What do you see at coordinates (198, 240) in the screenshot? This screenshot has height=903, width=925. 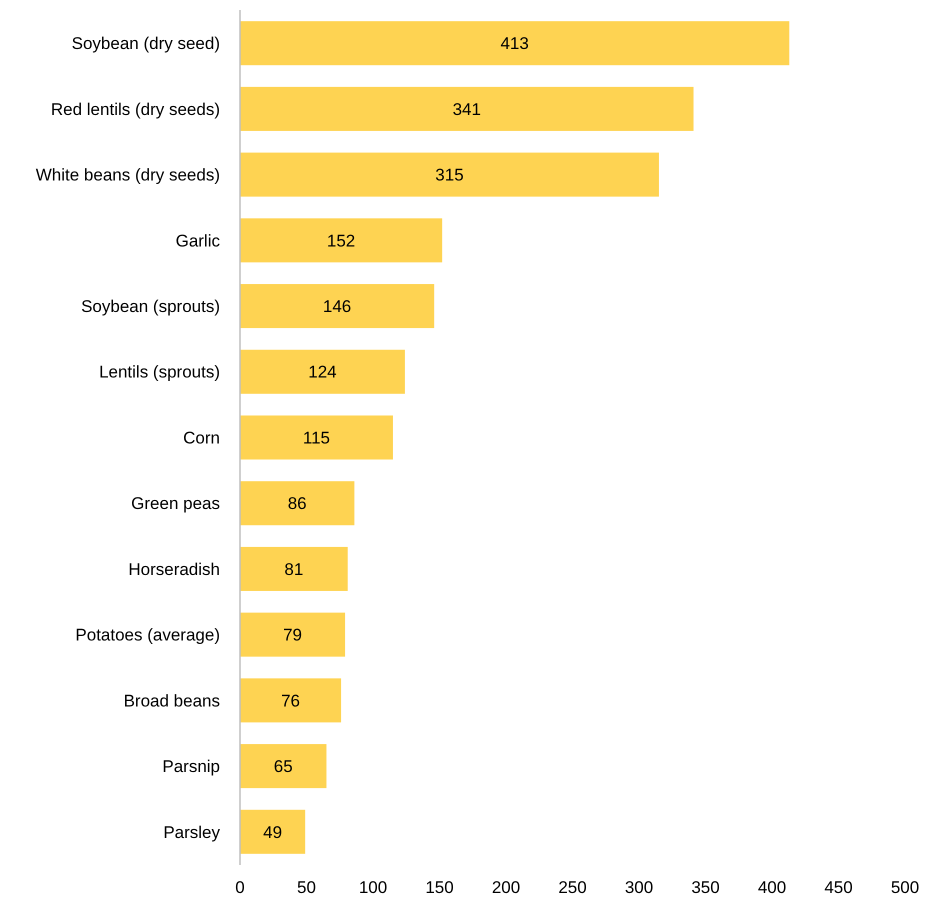 I see `y-tick-label: Garlic` at bounding box center [198, 240].